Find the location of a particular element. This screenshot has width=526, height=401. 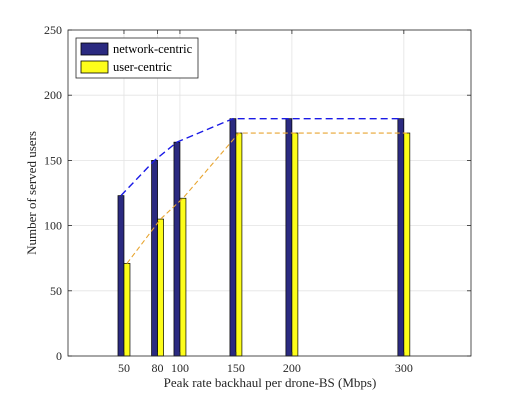

x-tick-label: 80 is located at coordinates (158, 368).